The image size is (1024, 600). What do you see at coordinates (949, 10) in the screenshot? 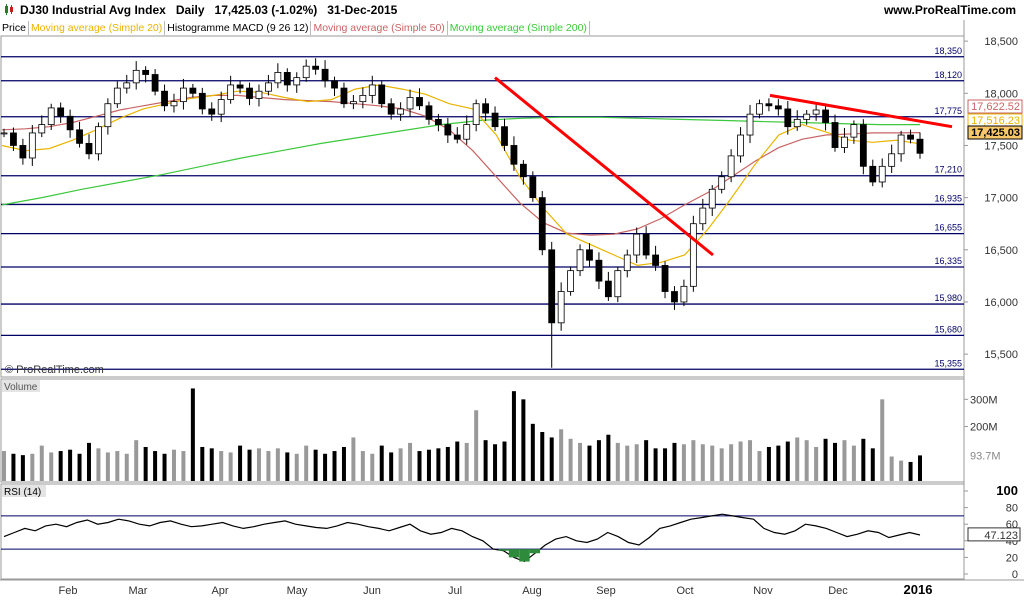
I see `site-url: www.ProRealTime.com` at bounding box center [949, 10].